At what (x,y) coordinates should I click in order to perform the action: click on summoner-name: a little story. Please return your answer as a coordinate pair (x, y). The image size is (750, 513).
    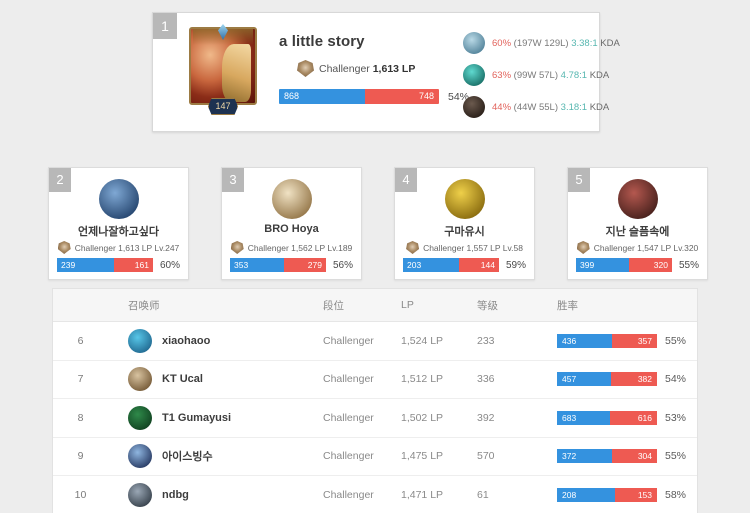
    Looking at the image, I should click on (322, 41).